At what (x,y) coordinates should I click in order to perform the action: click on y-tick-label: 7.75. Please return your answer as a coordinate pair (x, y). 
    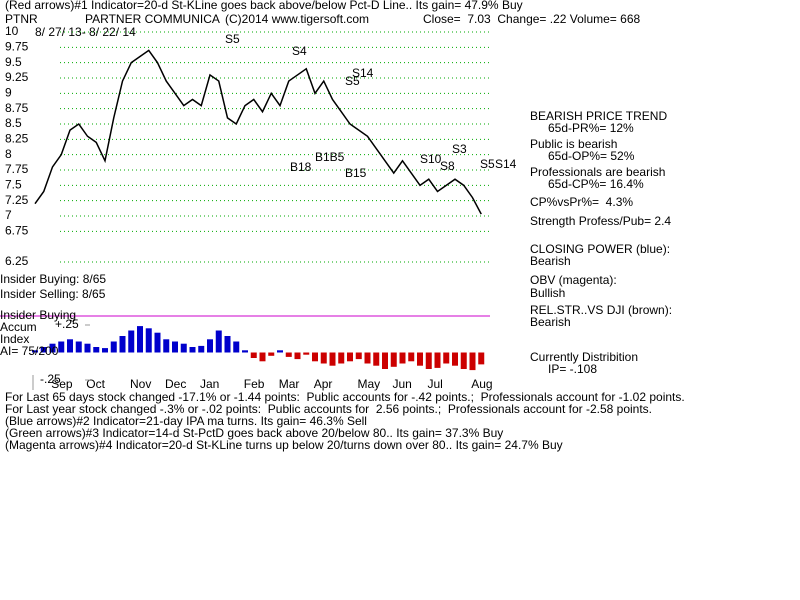
    Looking at the image, I should click on (17, 169).